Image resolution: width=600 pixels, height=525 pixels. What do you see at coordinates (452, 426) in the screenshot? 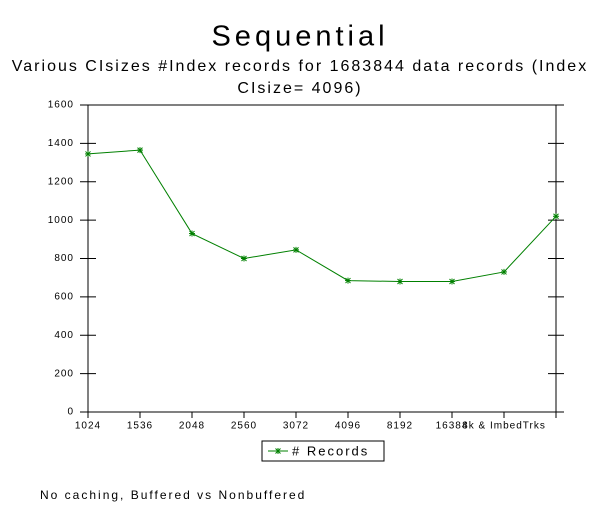
I see `x-tick-label: 16384` at bounding box center [452, 426].